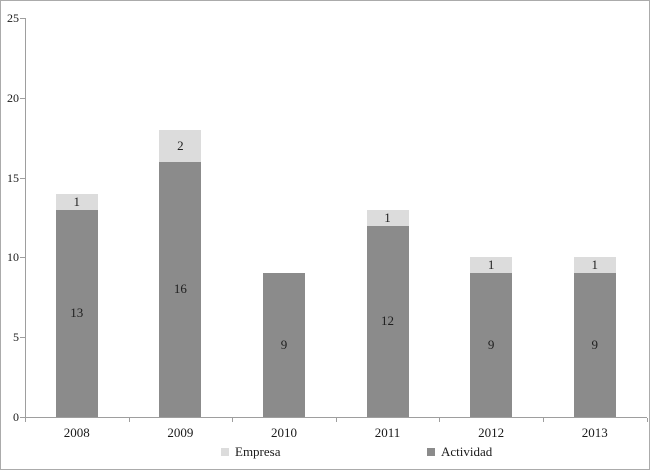  I want to click on bar-segment-actividad-2011, so click(387, 321).